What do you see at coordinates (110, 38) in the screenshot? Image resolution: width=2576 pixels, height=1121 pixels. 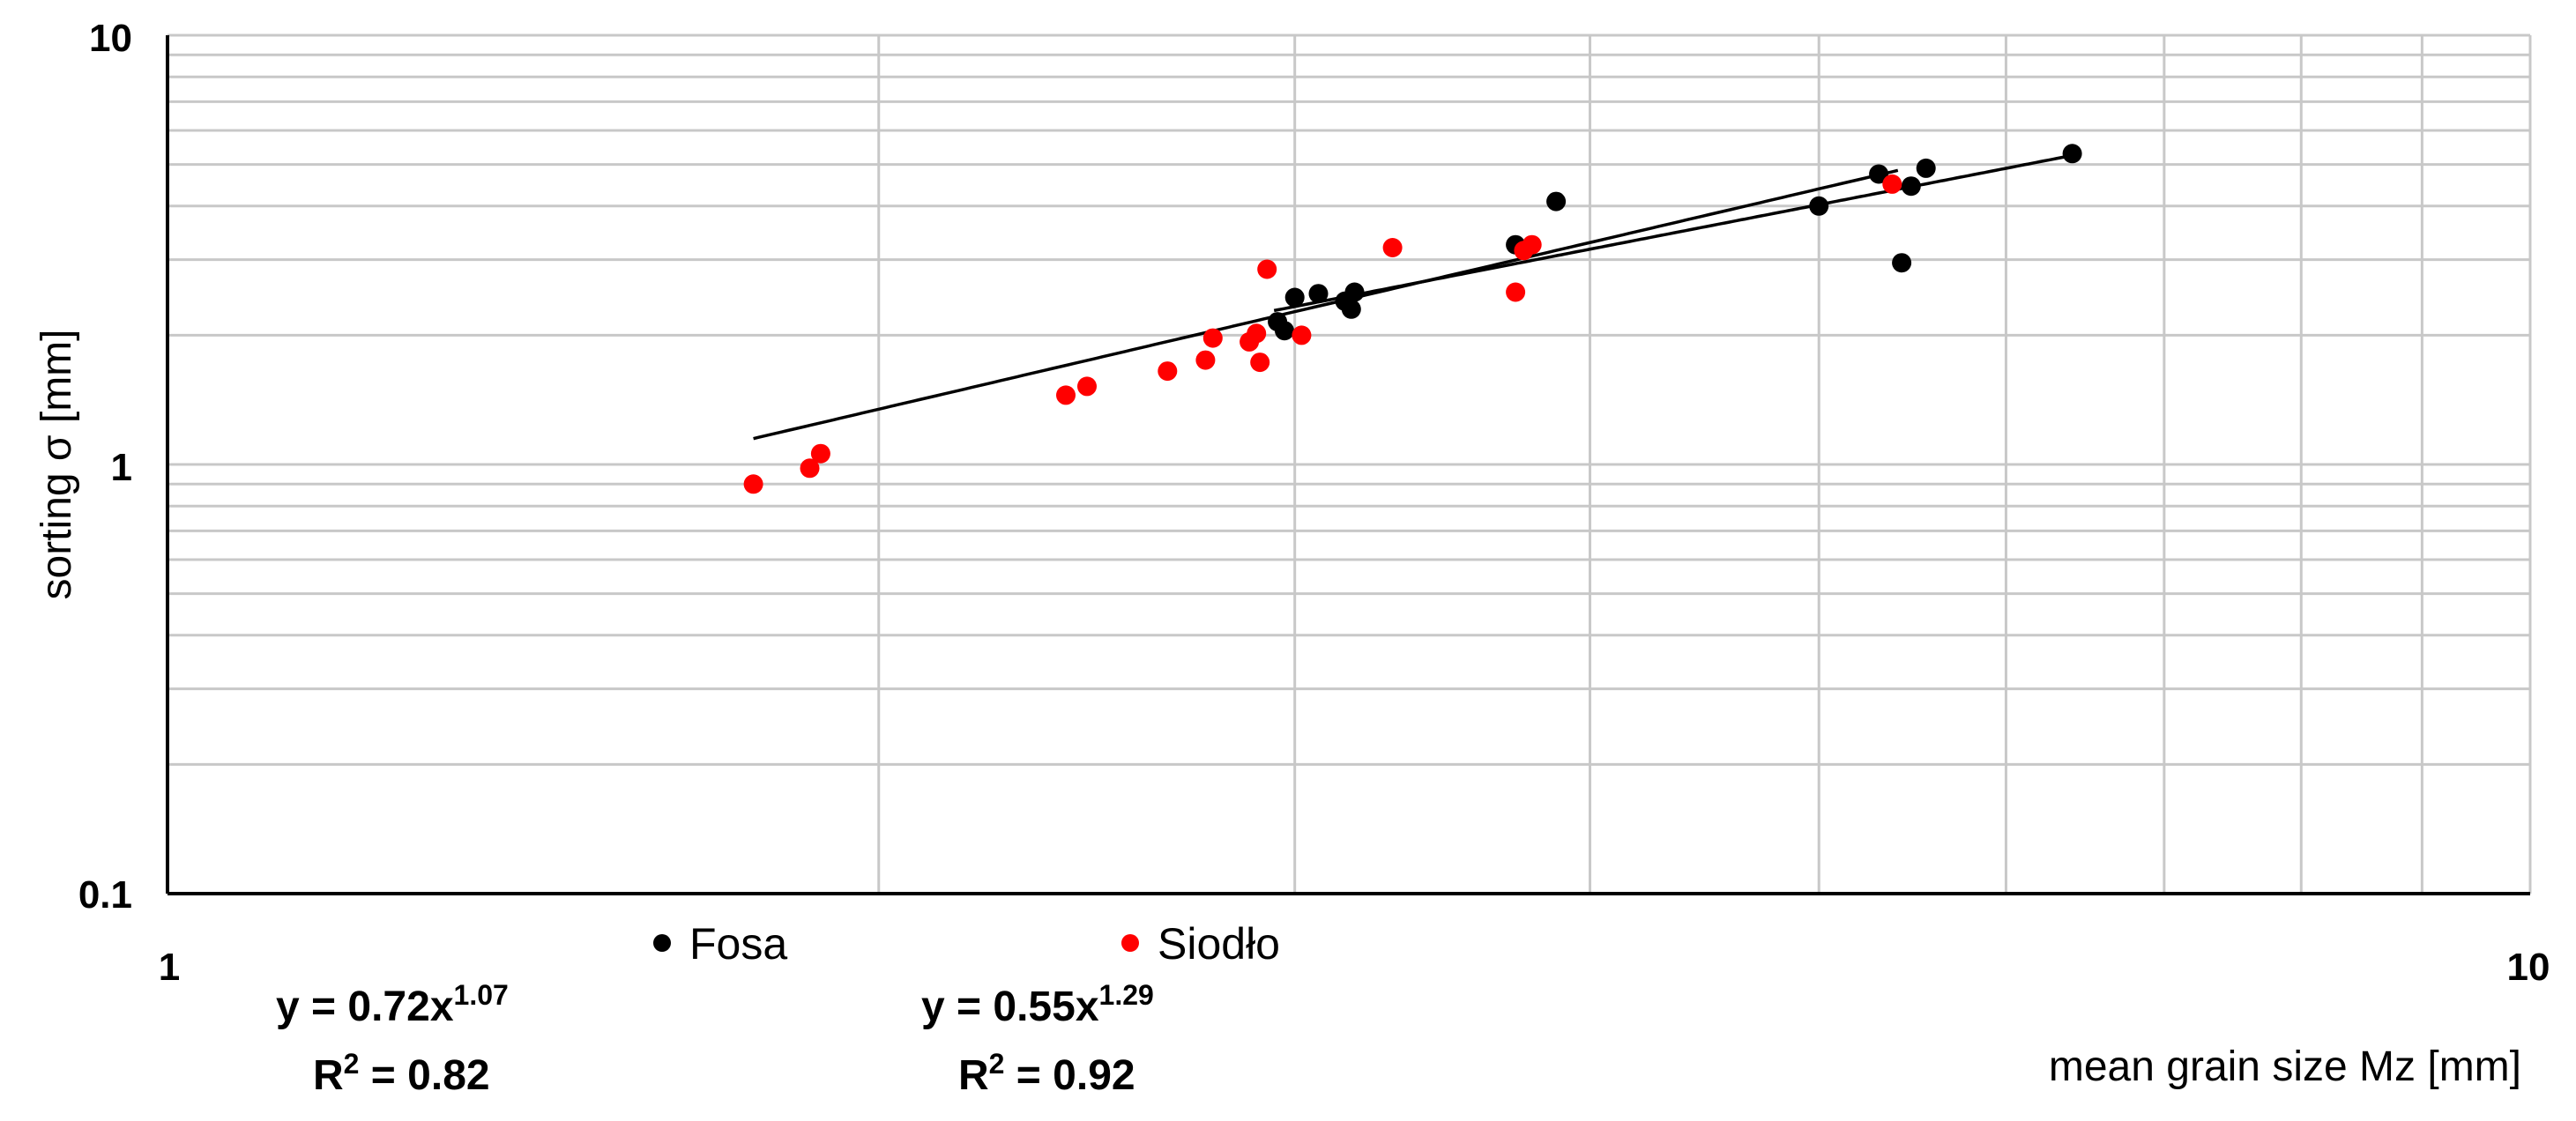 I see `y-tick-label-10: 10` at bounding box center [110, 38].